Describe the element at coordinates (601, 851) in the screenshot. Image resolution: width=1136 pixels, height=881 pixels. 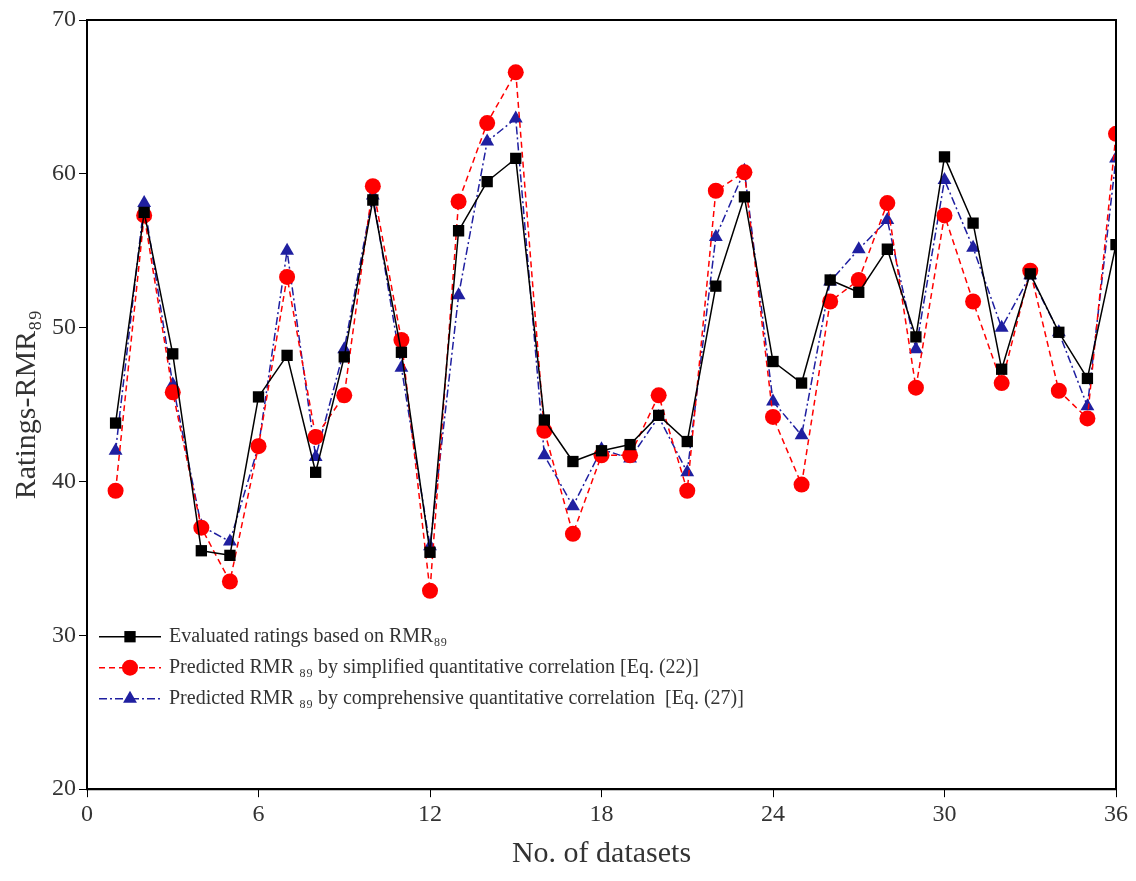
I see `x-axis-title: No. of datasets` at that location.